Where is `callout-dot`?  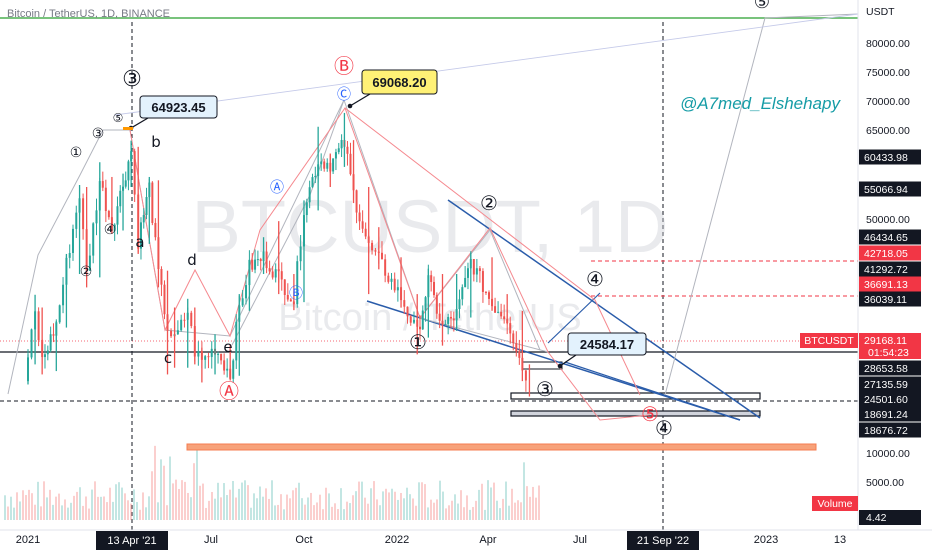
callout-dot is located at coordinates (350, 106).